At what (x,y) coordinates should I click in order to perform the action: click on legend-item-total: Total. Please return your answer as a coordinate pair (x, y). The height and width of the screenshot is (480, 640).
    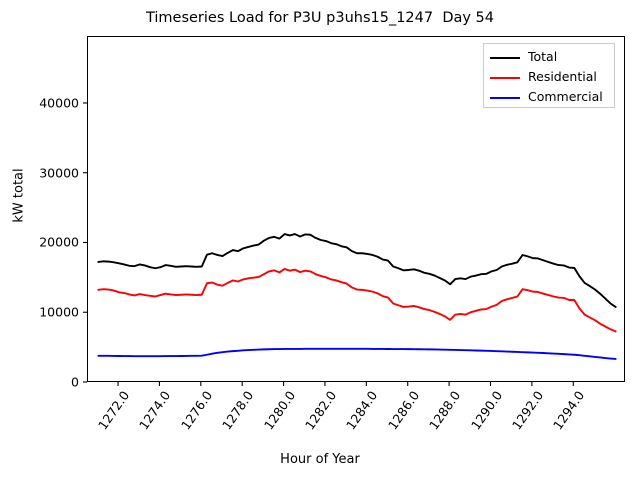
    Looking at the image, I should click on (551, 58).